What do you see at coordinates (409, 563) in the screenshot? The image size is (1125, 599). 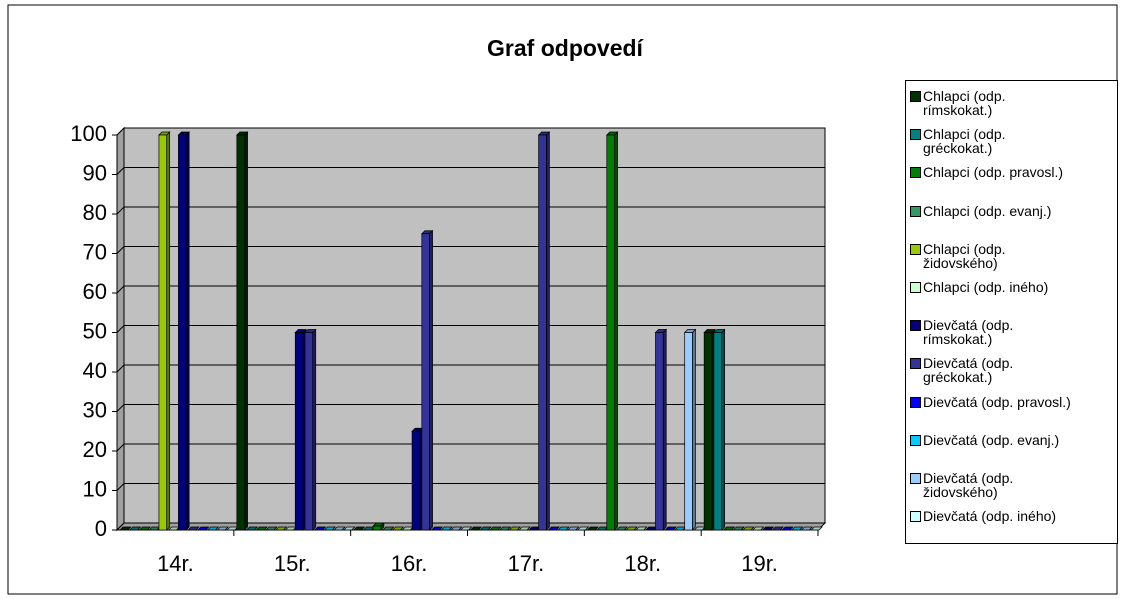 I see `x-tick-label: 16r.` at bounding box center [409, 563].